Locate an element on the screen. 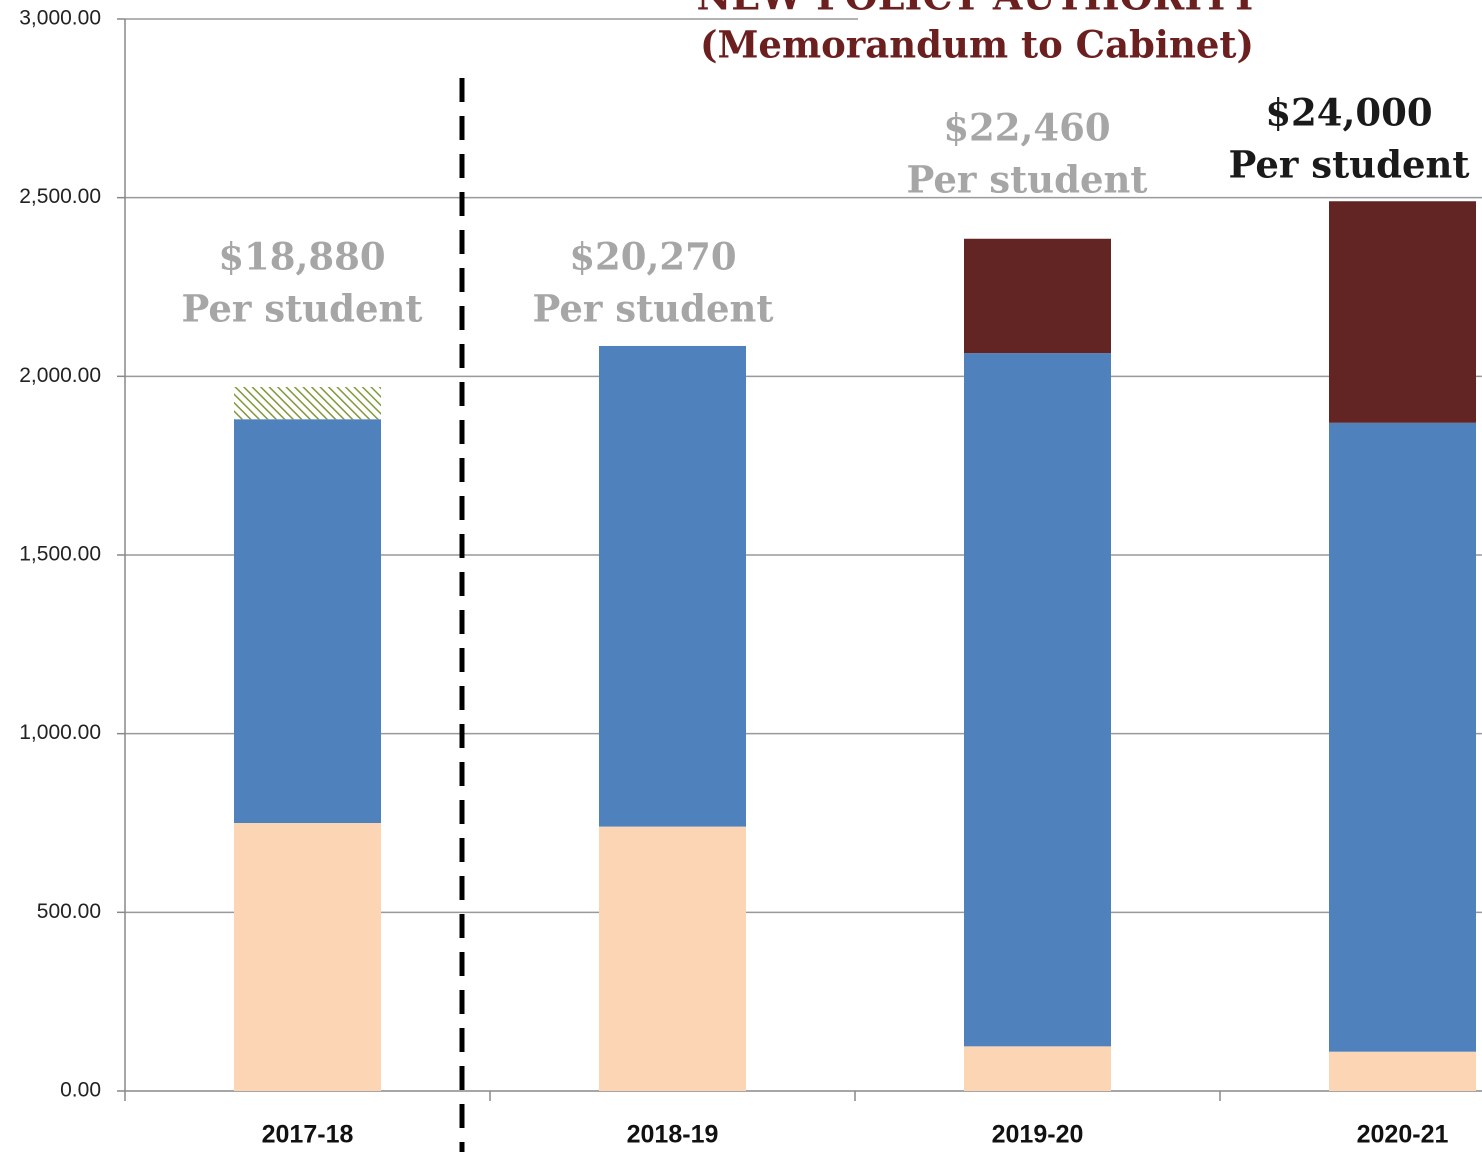 Image resolution: width=1482 pixels, height=1152 pixels. annotation: $22,460 is located at coordinates (1026, 128).